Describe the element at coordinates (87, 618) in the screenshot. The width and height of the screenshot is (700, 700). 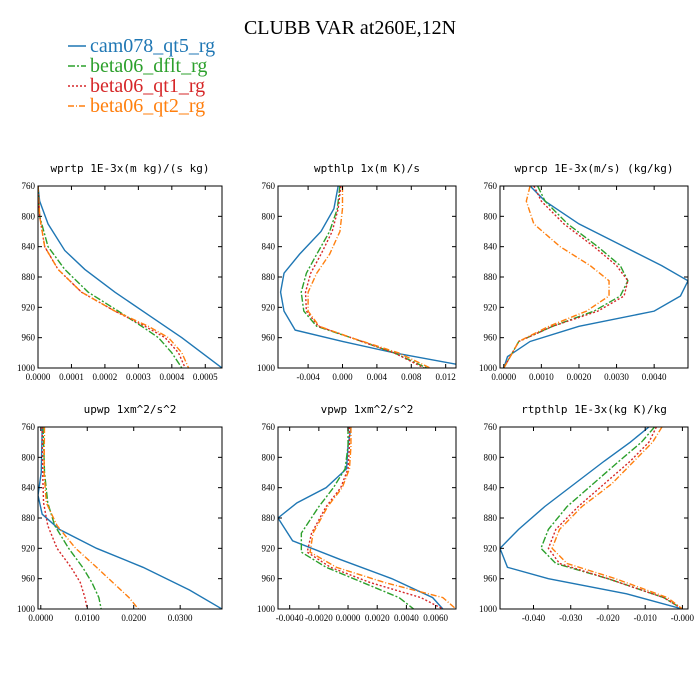
I see `x-tick-label: 0.0100` at that location.